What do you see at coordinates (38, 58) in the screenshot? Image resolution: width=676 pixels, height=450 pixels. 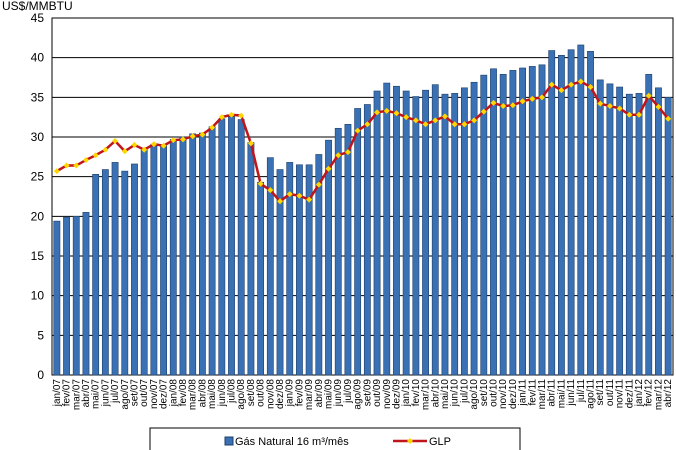 I see `y-tick-label: 40` at bounding box center [38, 58].